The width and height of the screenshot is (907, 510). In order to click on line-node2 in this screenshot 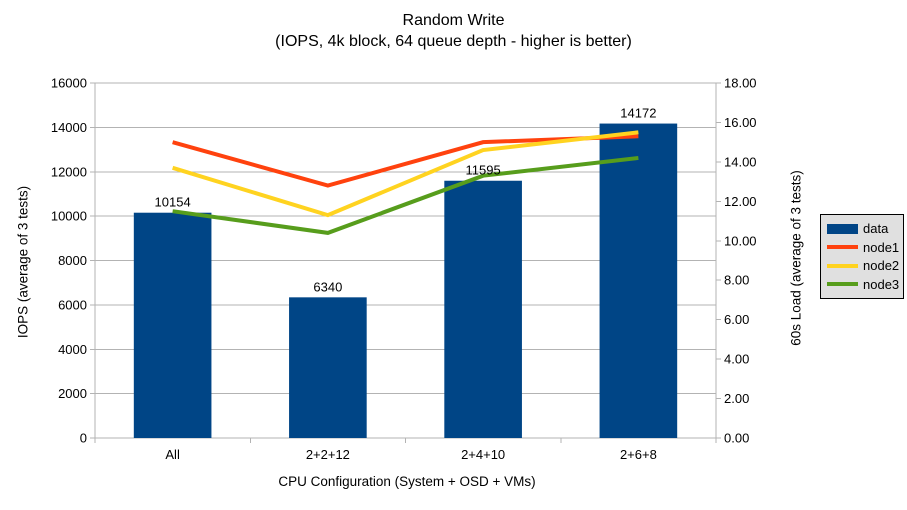, I will do `click(405, 174)`.